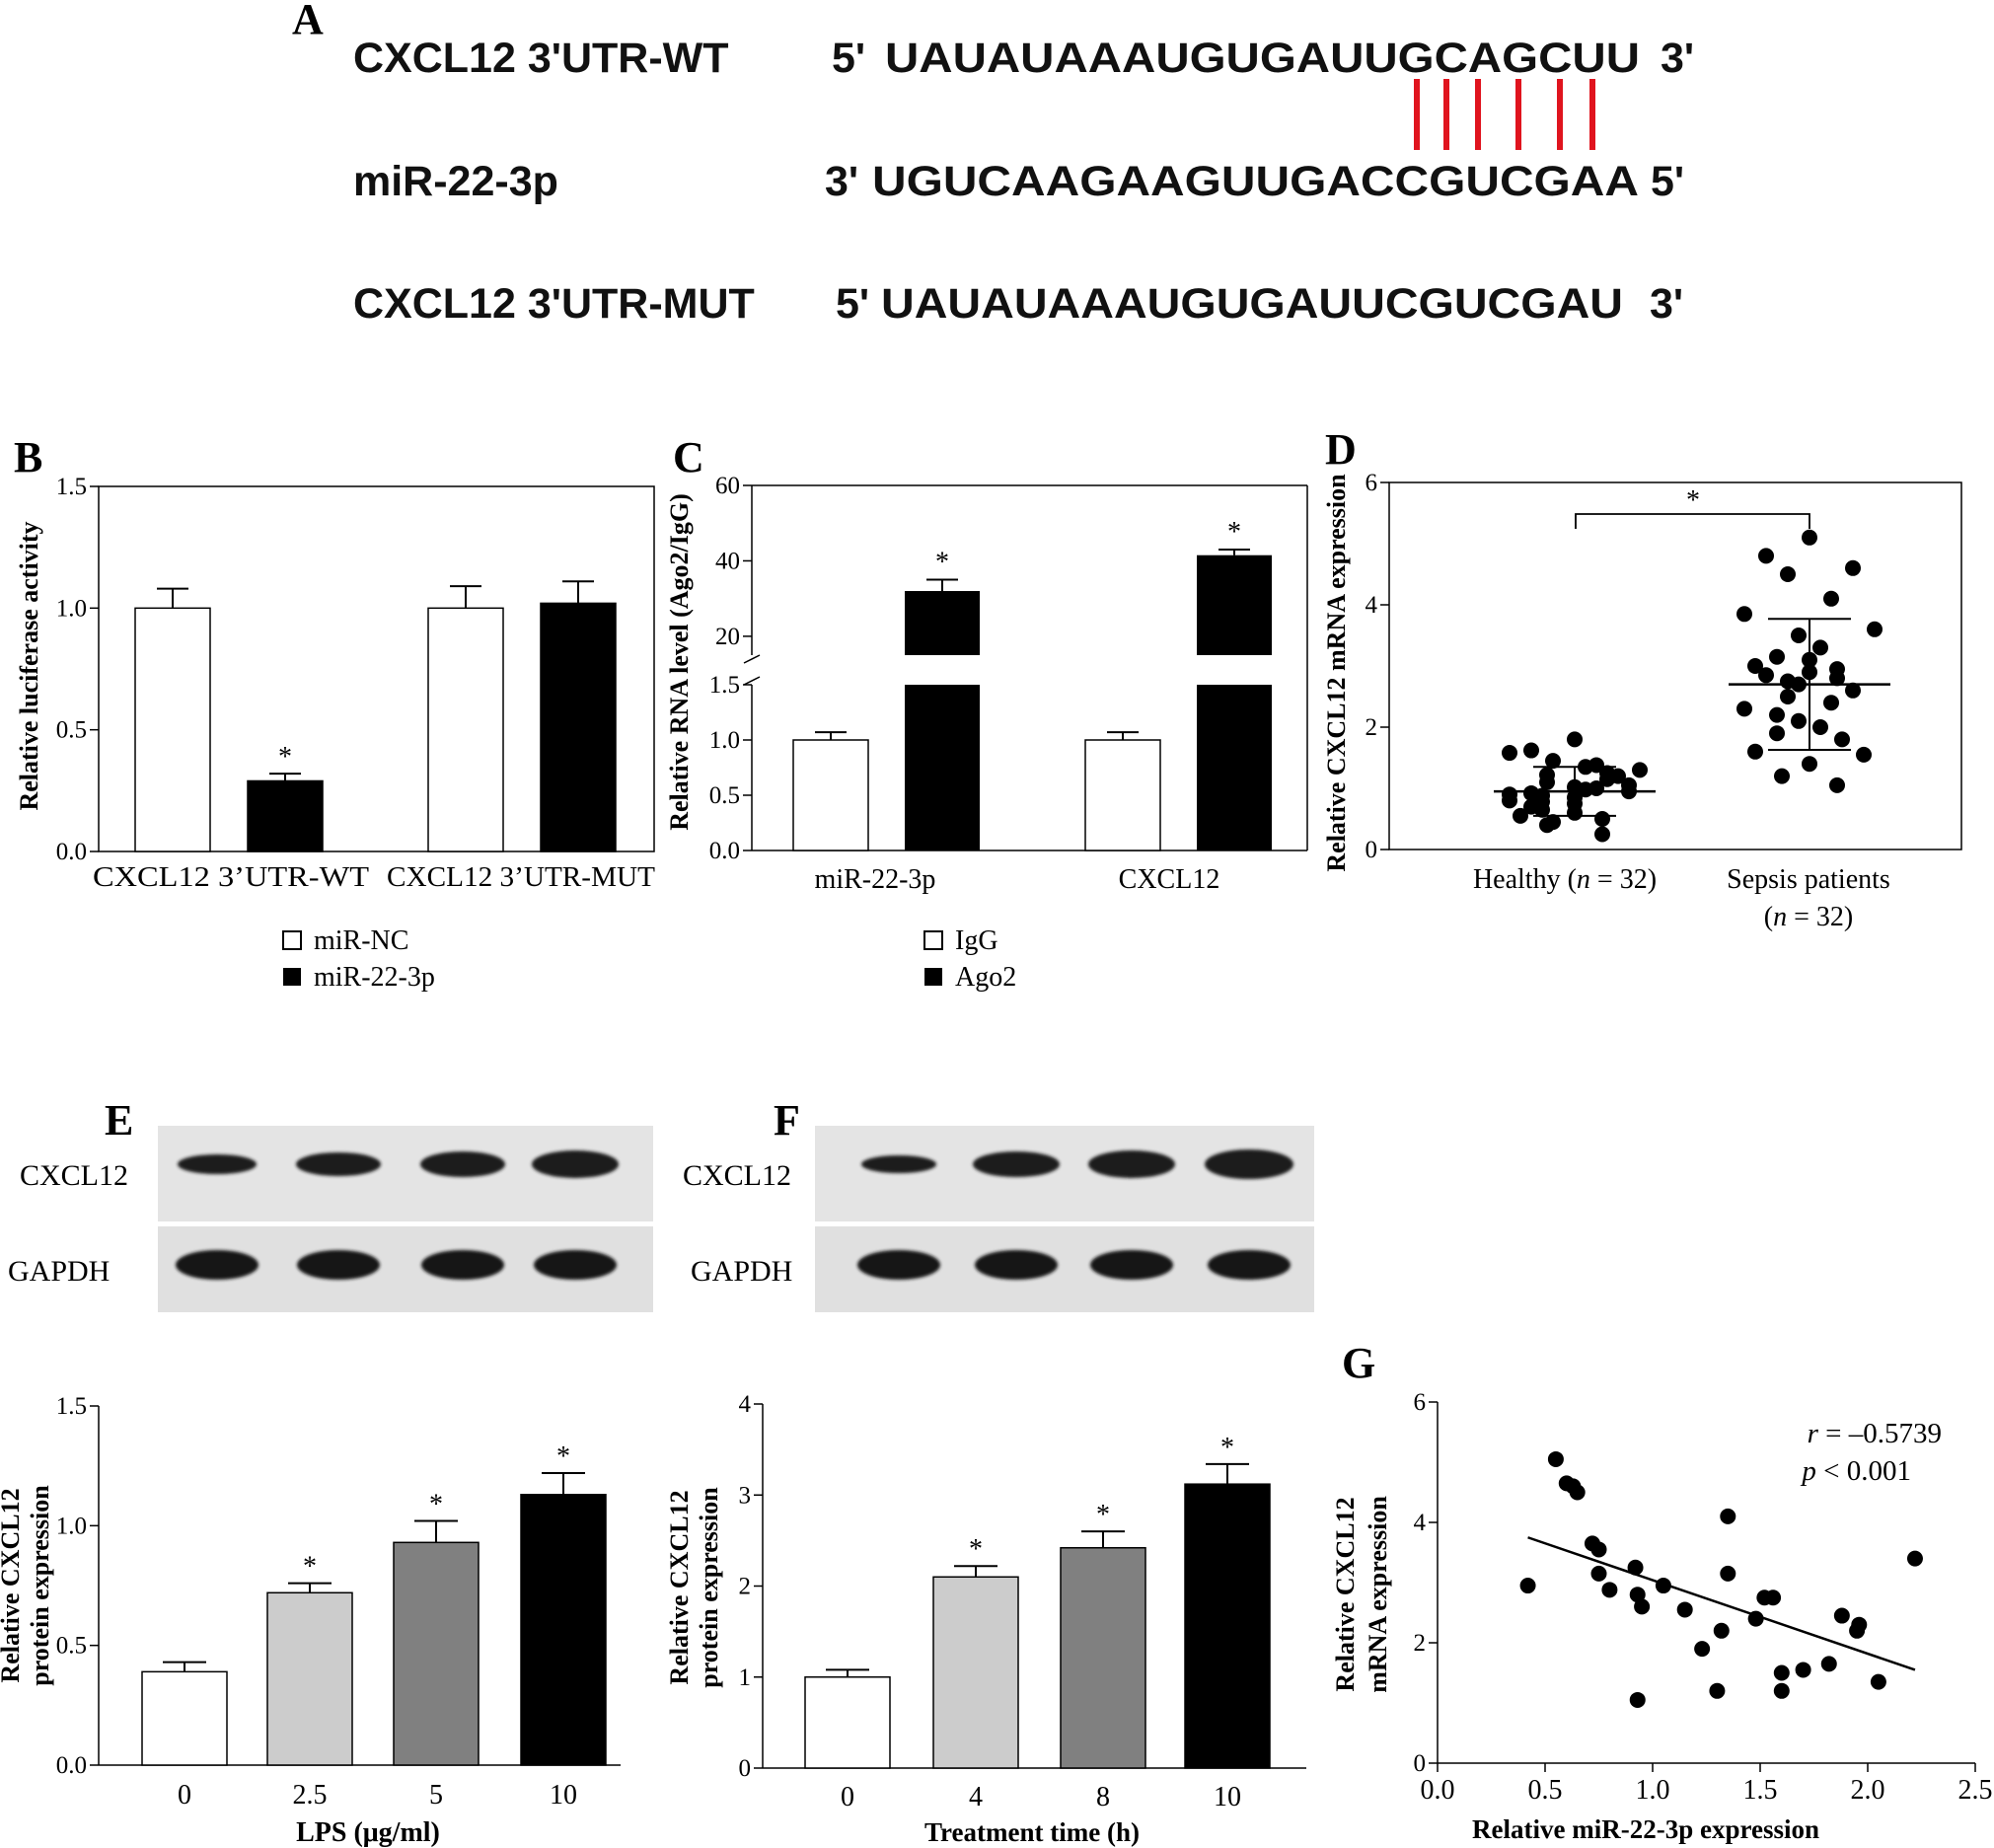 The width and height of the screenshot is (1994, 1848). I want to click on sig-star-e-3: *, so click(563, 1456).